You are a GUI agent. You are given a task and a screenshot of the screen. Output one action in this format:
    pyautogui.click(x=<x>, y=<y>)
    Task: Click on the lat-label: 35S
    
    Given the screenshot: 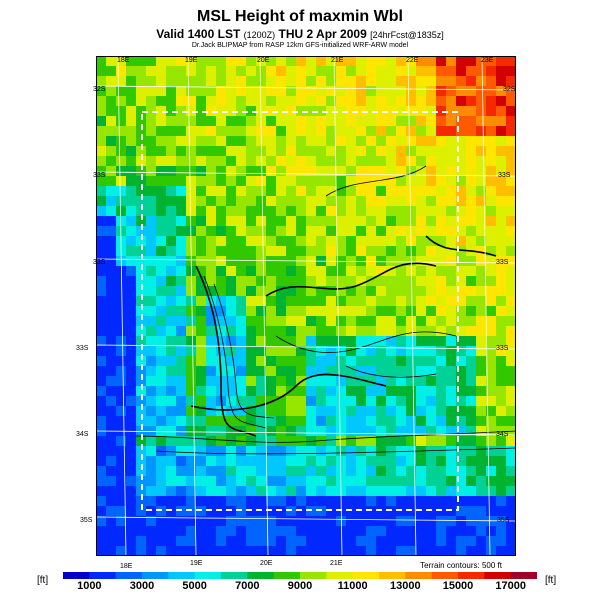 What is the action you would take?
    pyautogui.click(x=503, y=520)
    